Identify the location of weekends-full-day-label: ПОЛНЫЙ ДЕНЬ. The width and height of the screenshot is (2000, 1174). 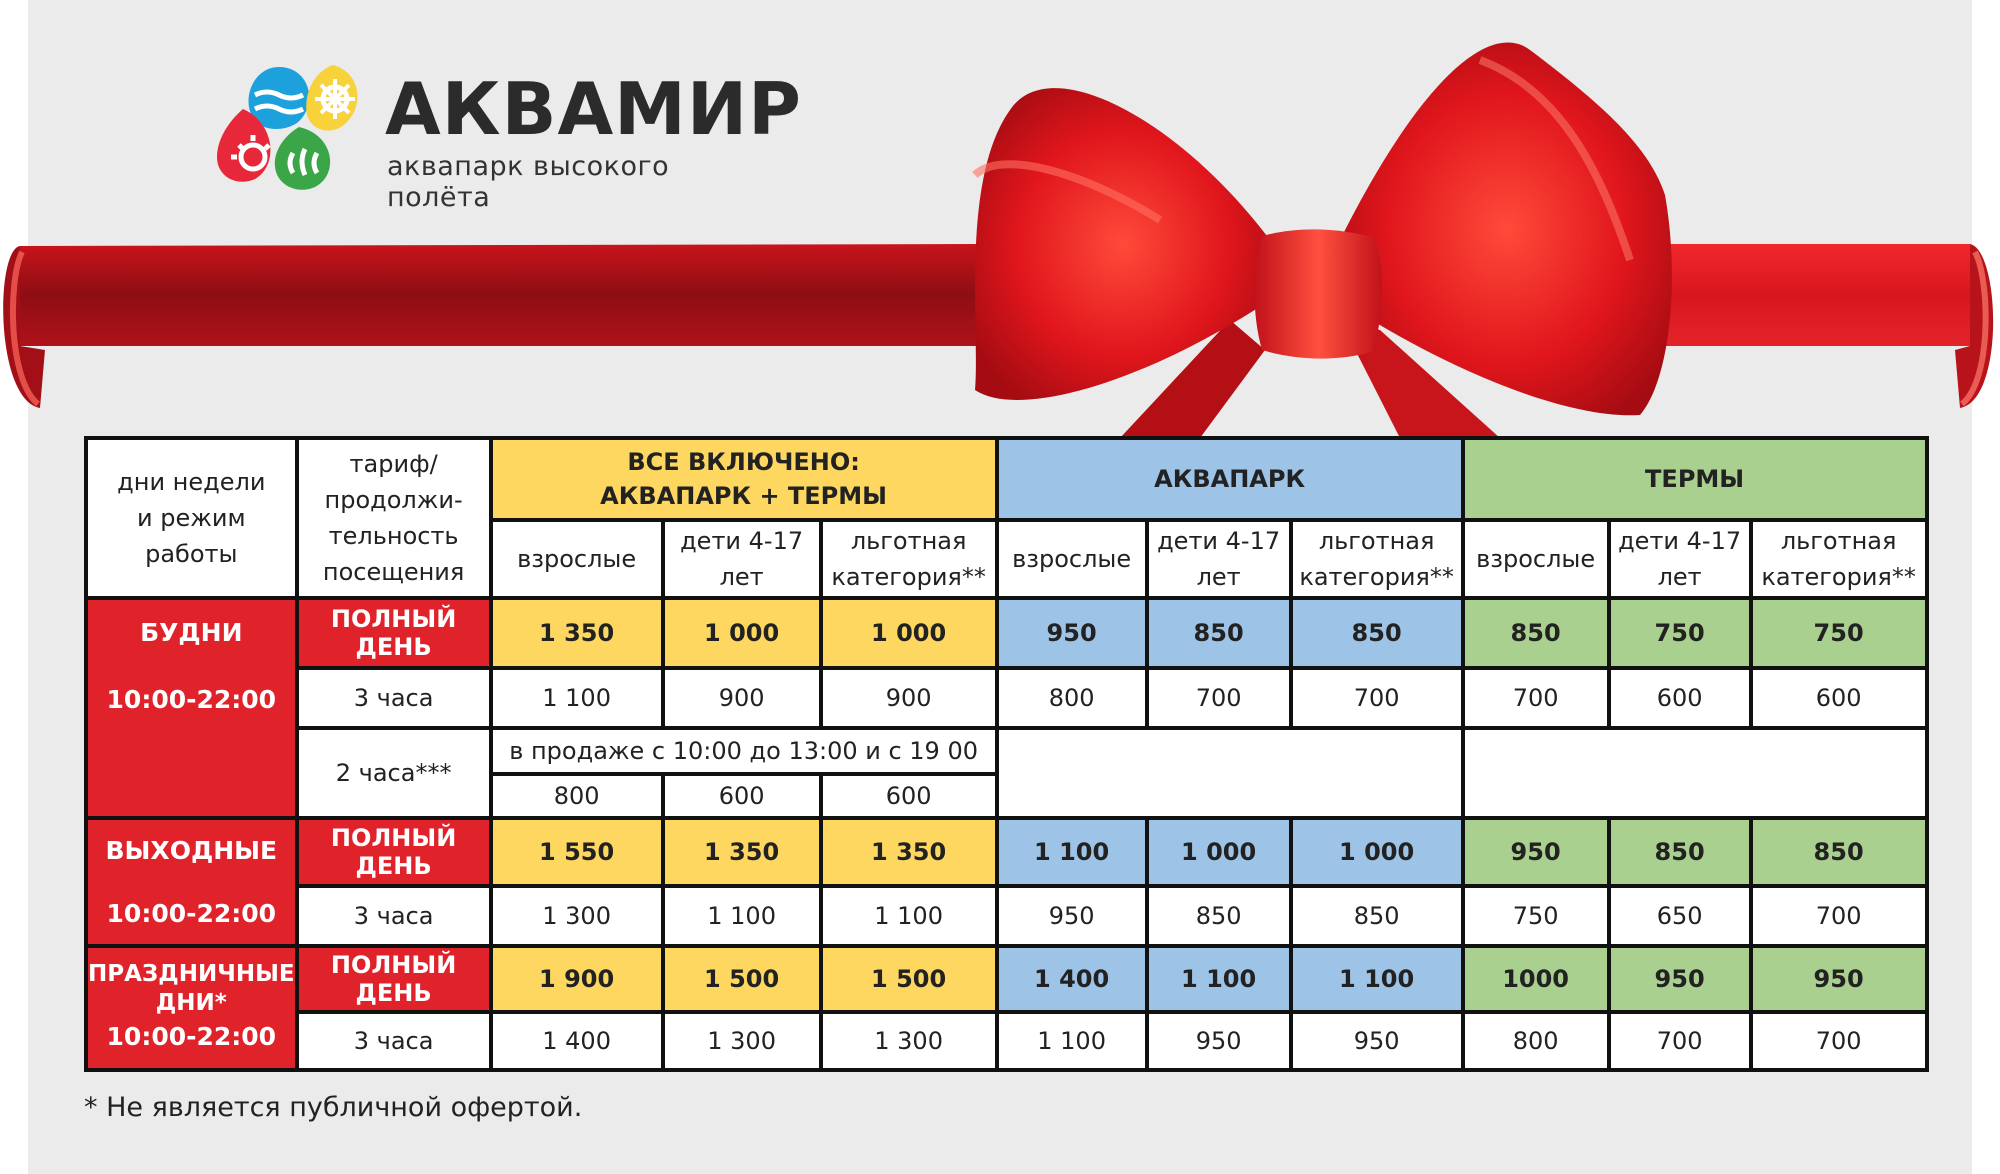
(393, 852).